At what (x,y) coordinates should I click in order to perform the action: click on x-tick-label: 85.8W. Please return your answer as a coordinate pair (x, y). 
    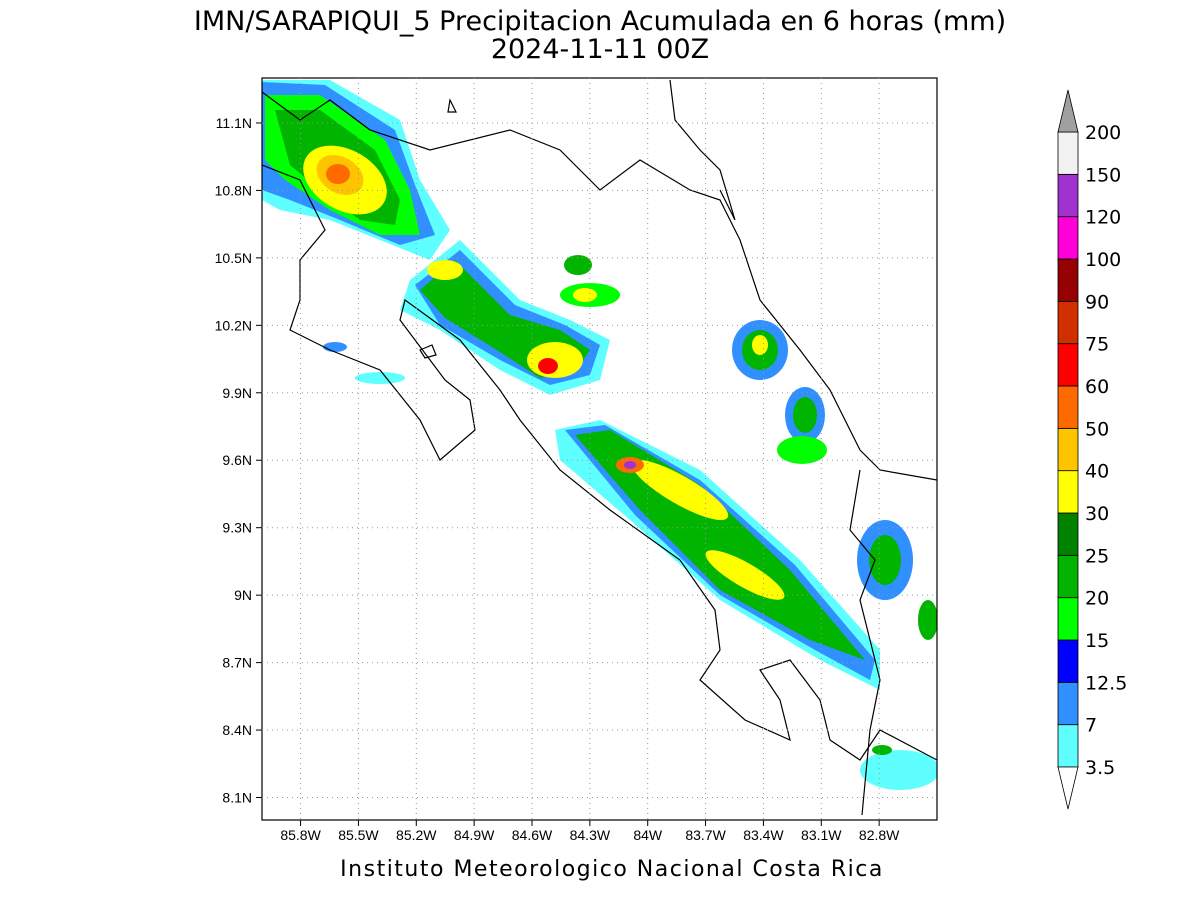
    Looking at the image, I should click on (300, 835).